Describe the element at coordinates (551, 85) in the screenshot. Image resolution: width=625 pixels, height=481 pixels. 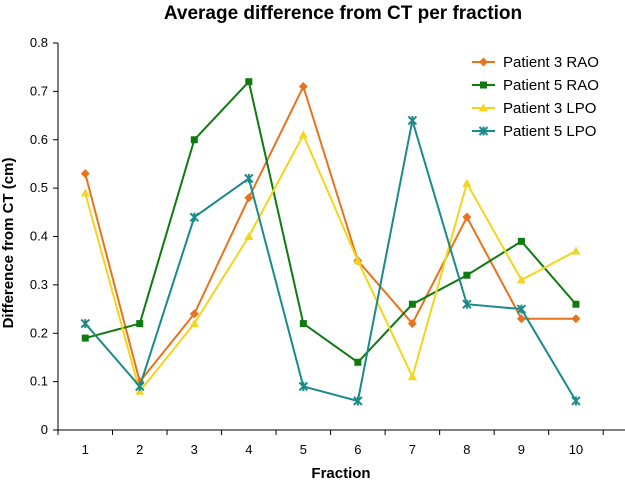
I see `legend-label: Patient 5 RAO` at that location.